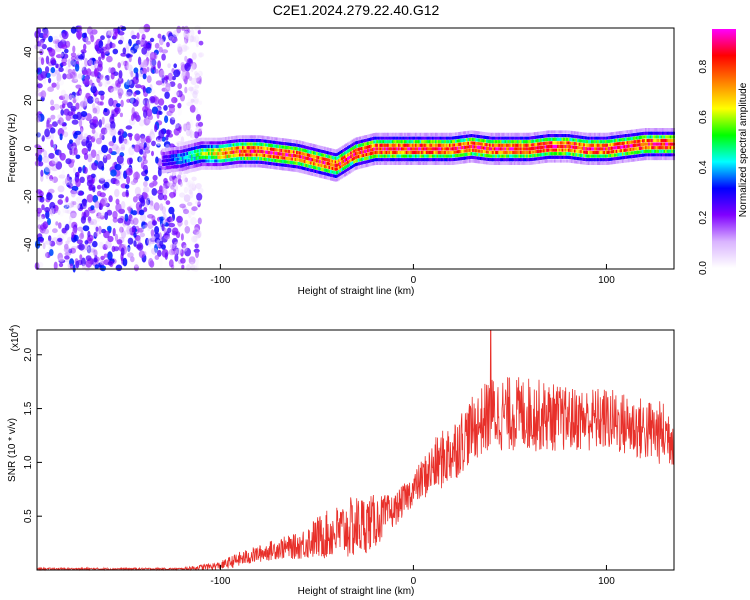  Describe the element at coordinates (703, 167) in the screenshot. I see `colorbar-ticks: 0.00.20.40.60.8` at that location.